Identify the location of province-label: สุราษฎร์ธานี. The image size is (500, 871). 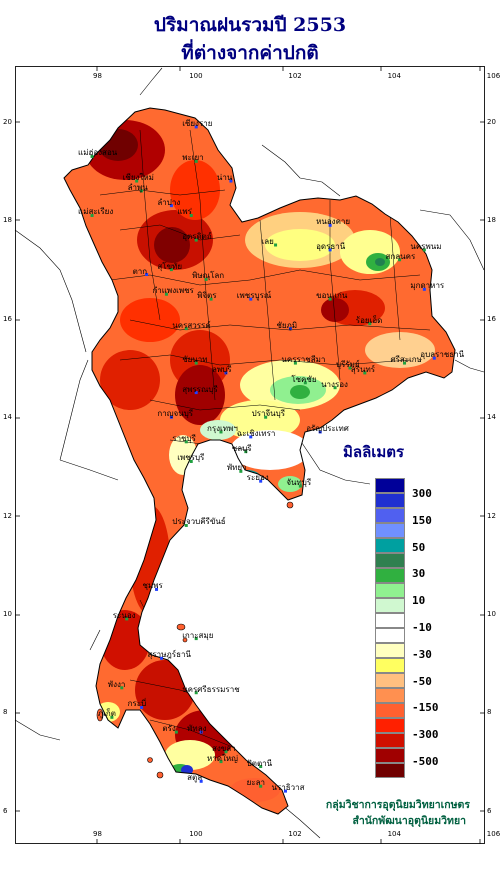
(169, 655).